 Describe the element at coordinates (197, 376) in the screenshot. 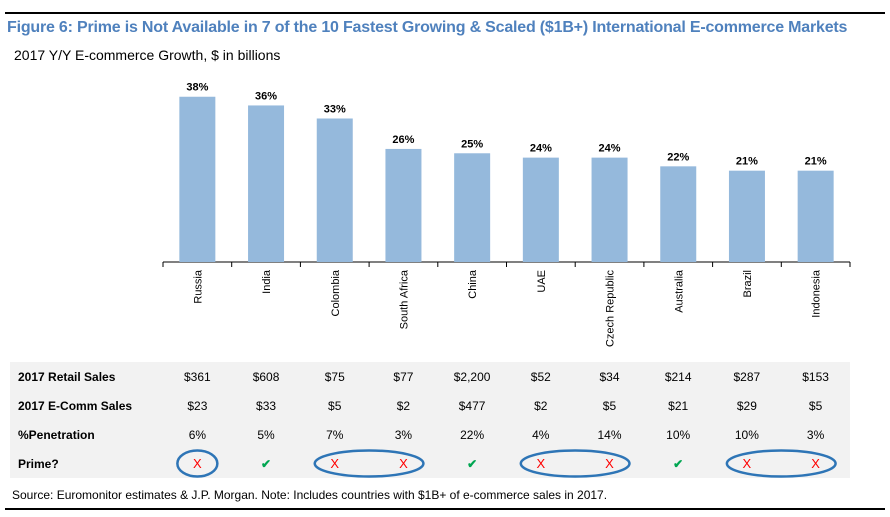

I see `table-cell: $361` at that location.